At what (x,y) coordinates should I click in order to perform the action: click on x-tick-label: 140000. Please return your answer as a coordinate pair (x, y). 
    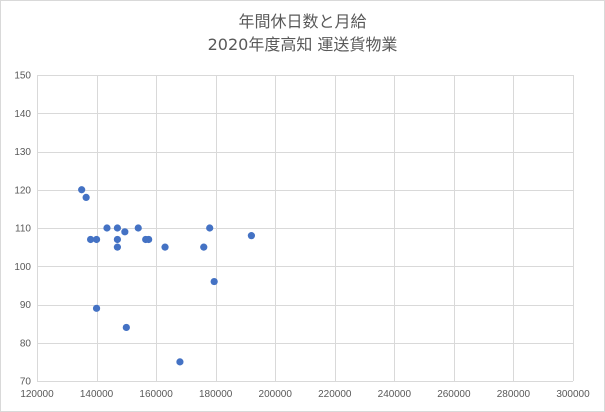
    Looking at the image, I should click on (97, 394).